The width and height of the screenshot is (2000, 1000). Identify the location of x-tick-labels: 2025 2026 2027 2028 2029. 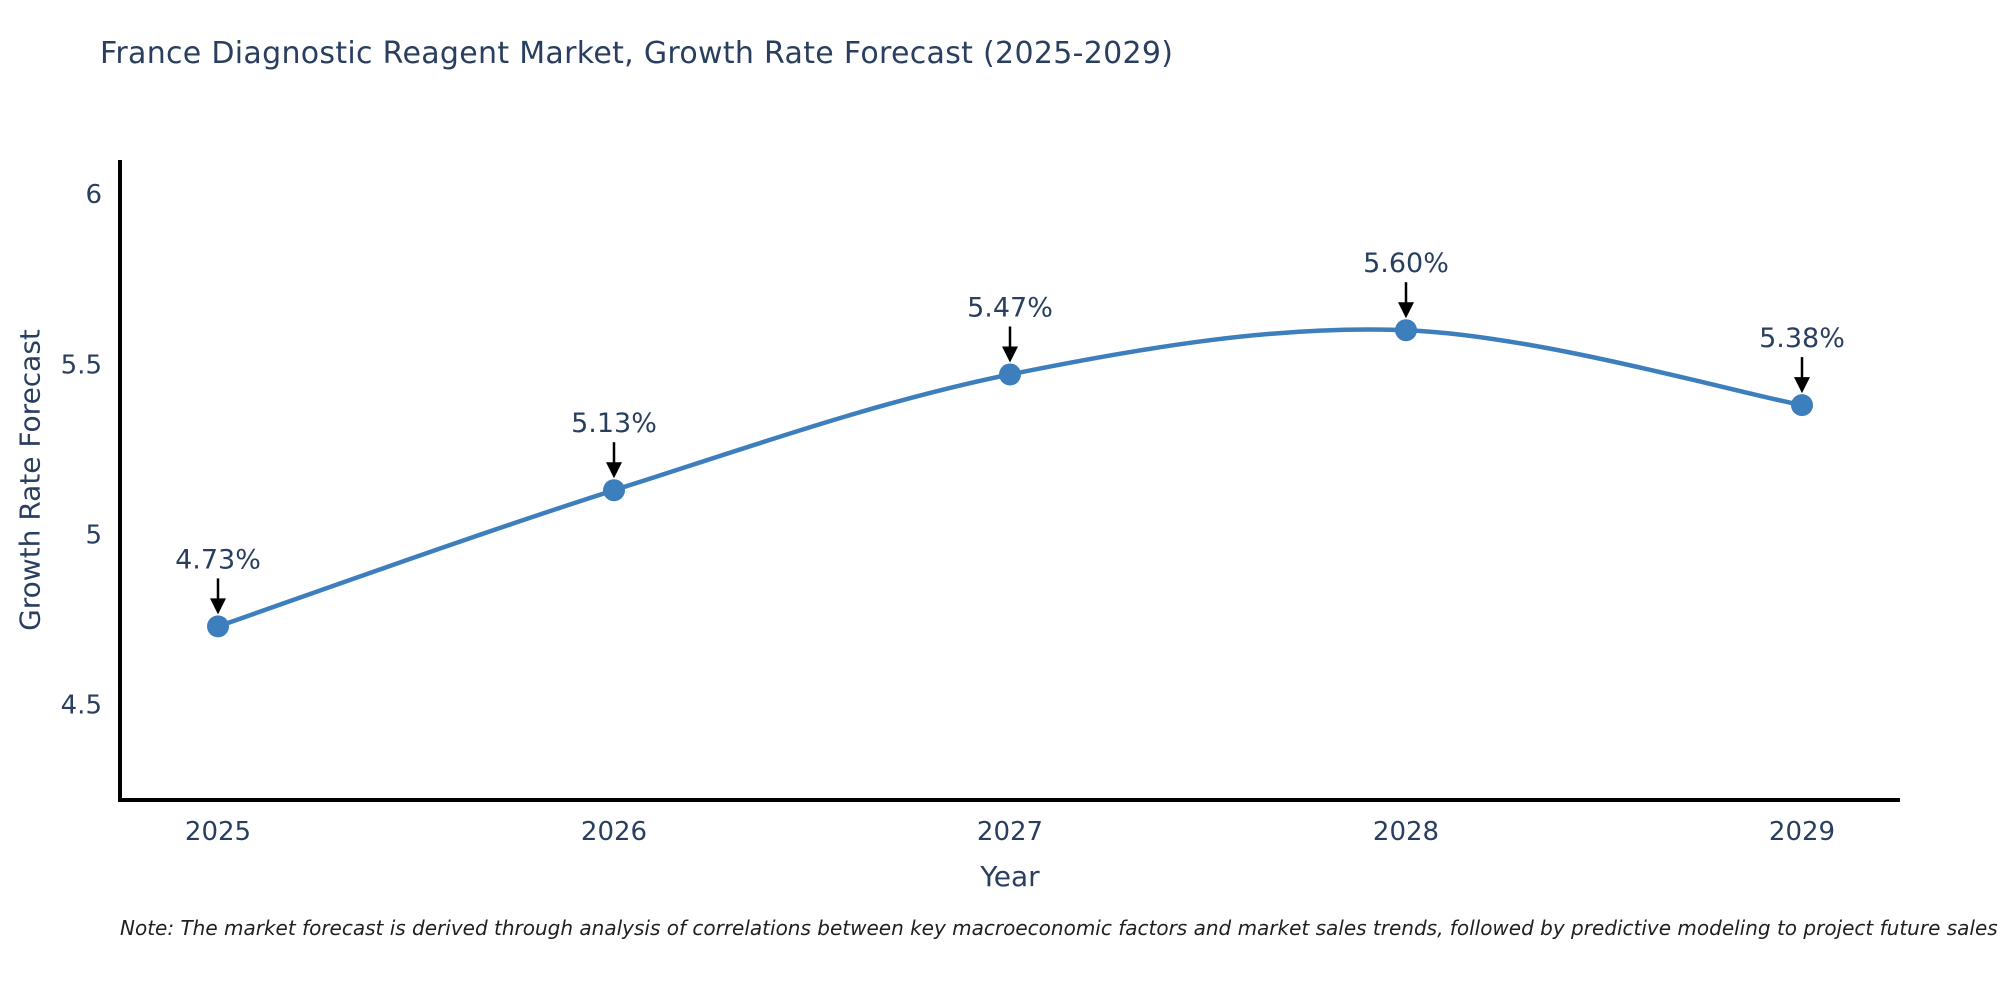
(1010, 832).